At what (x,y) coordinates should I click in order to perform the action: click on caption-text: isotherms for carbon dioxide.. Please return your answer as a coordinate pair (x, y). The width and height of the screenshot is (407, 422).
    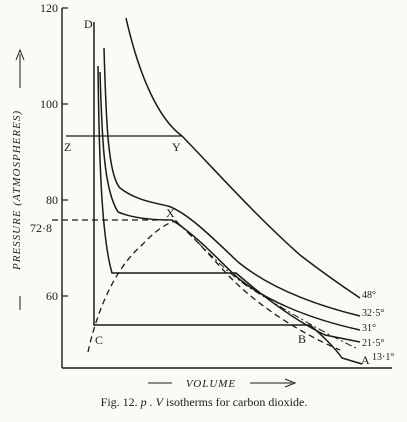
    Looking at the image, I should click on (236, 402).